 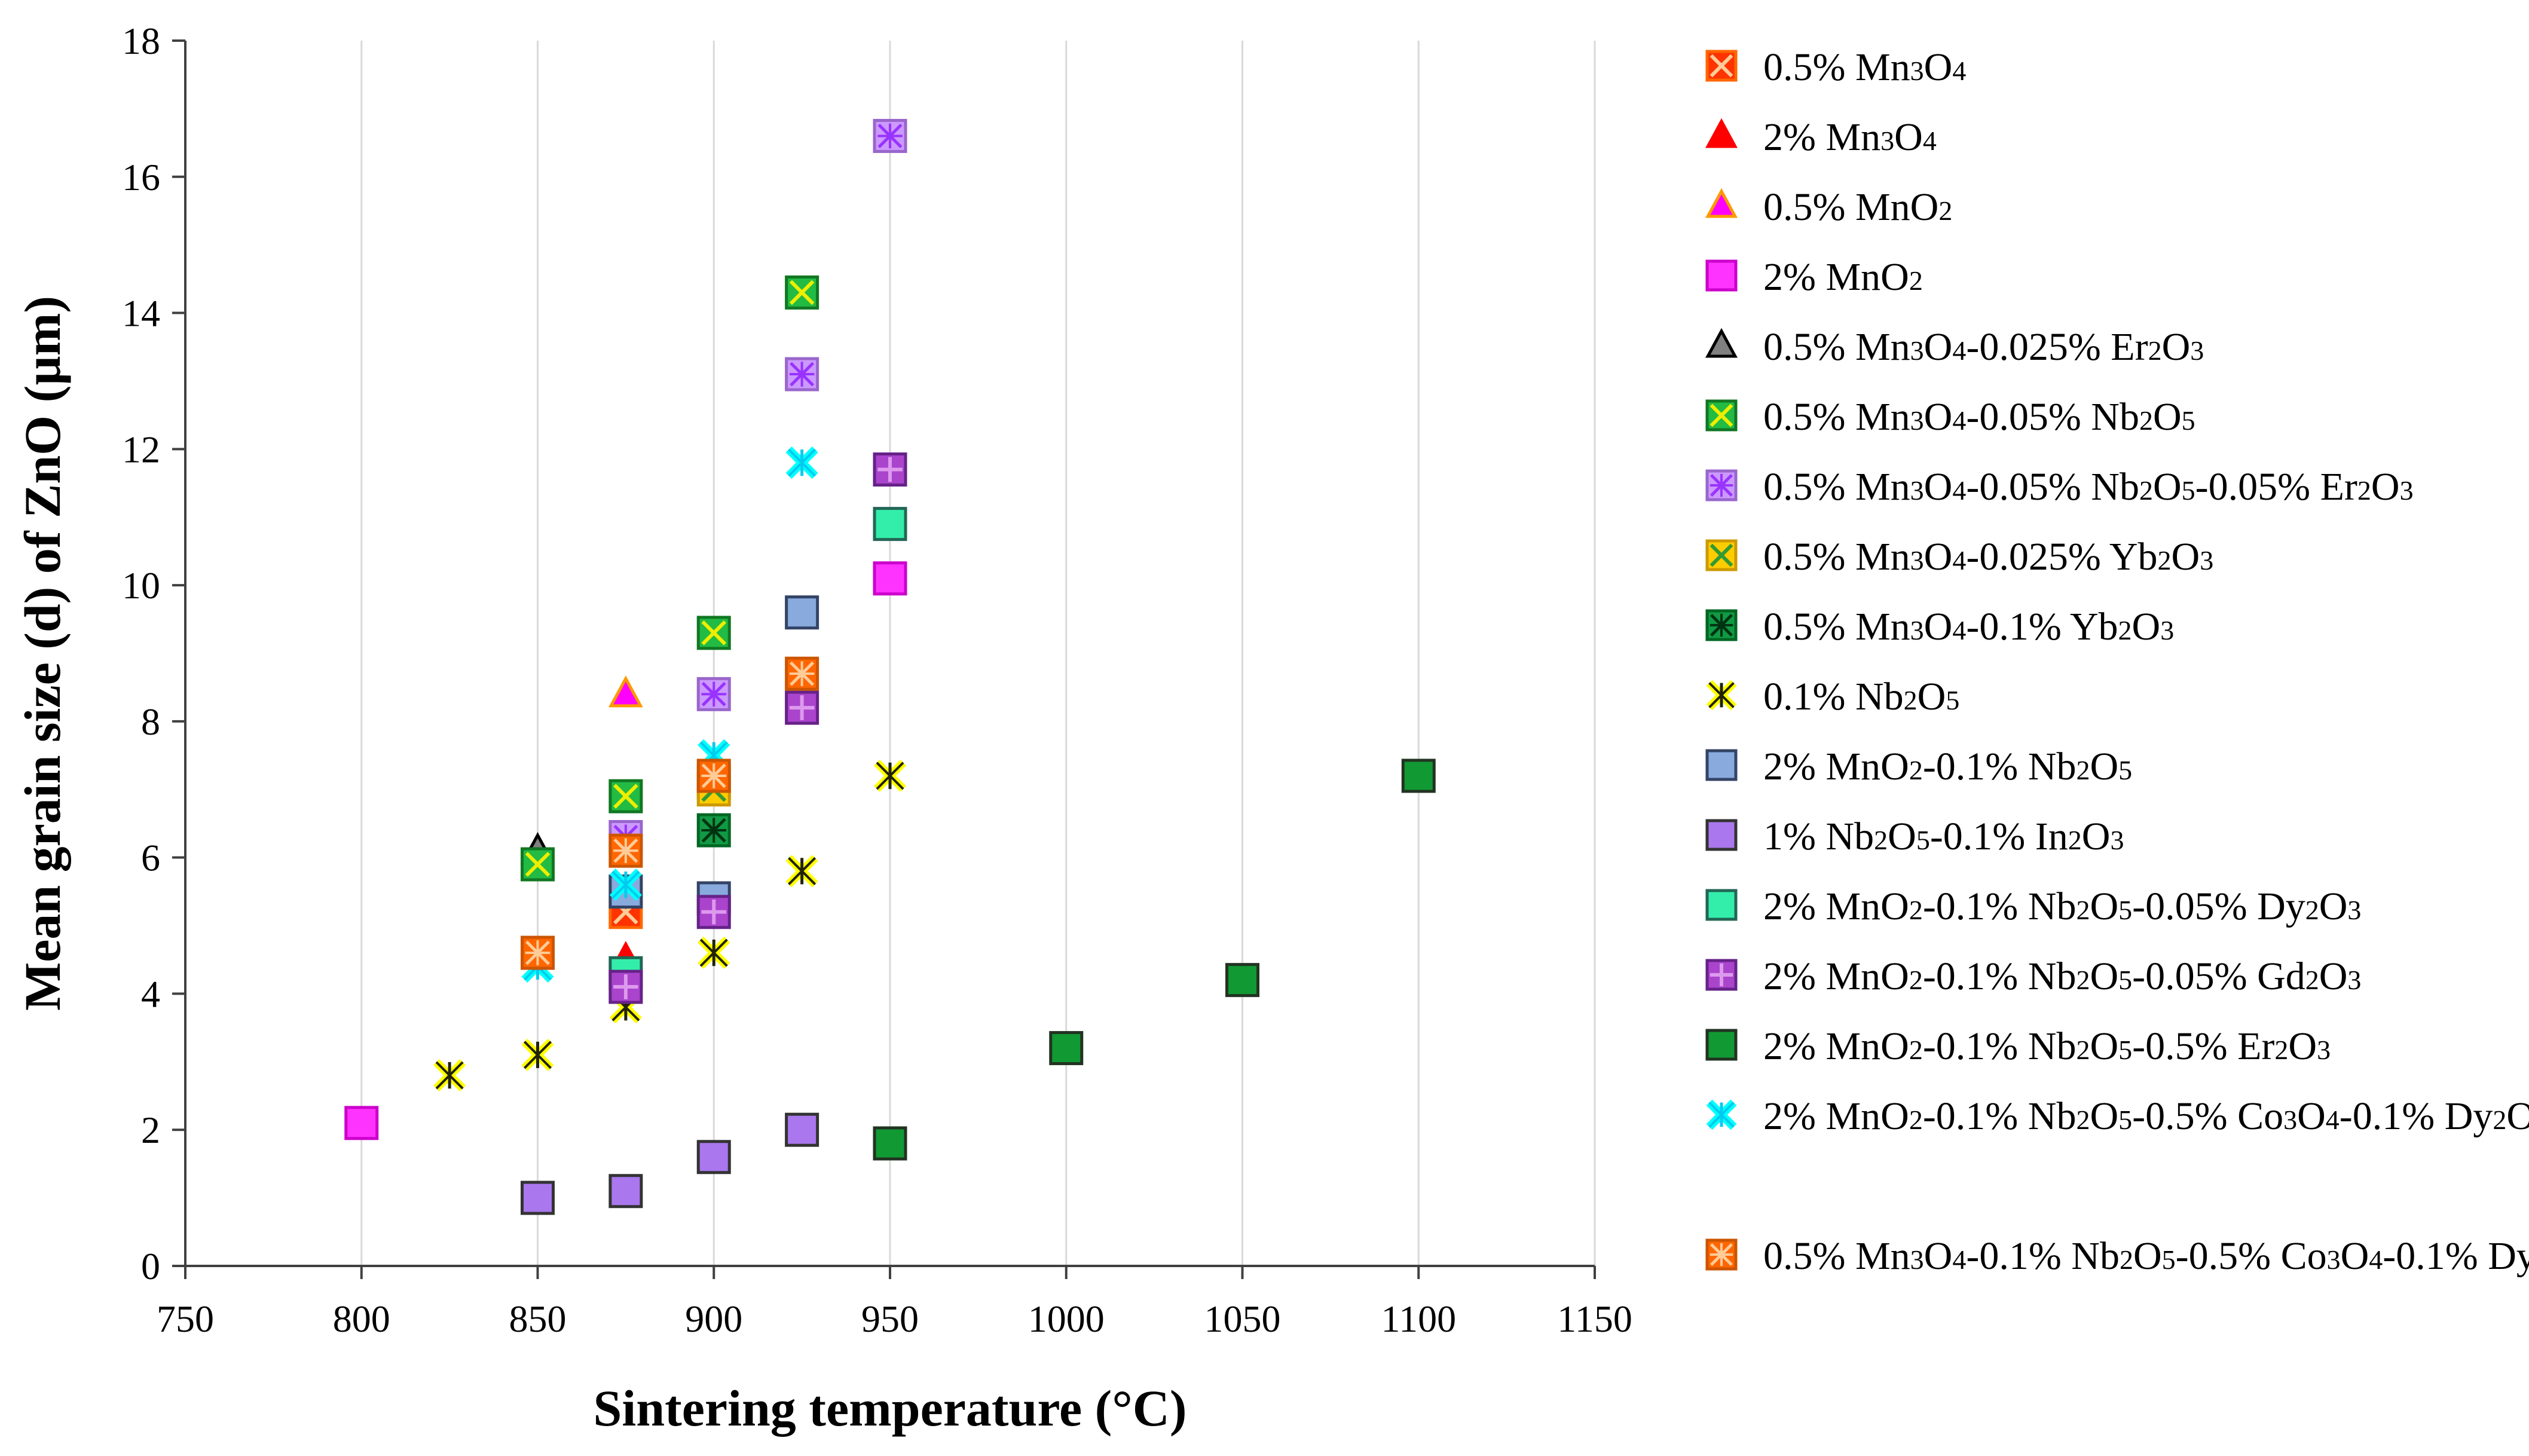 I want to click on legend-label: 2% MnO2-0.1% Nb2O5, so click(x=1948, y=767).